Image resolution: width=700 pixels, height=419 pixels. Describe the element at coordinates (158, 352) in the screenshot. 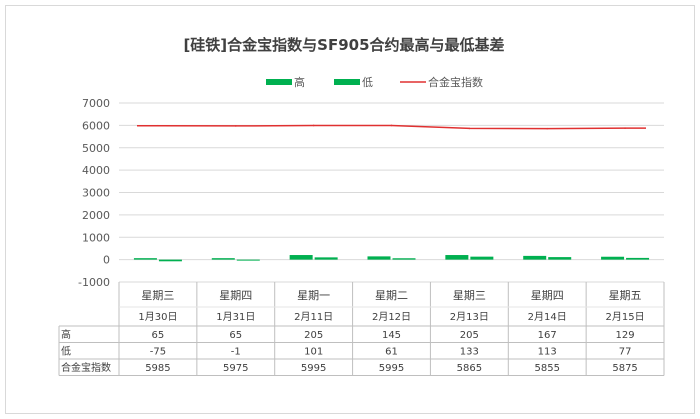

I see `table-cell: -75` at that location.